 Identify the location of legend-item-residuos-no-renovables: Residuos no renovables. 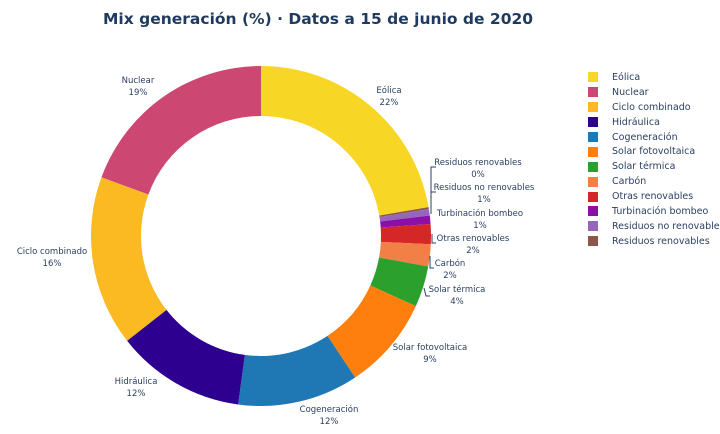
(654, 226).